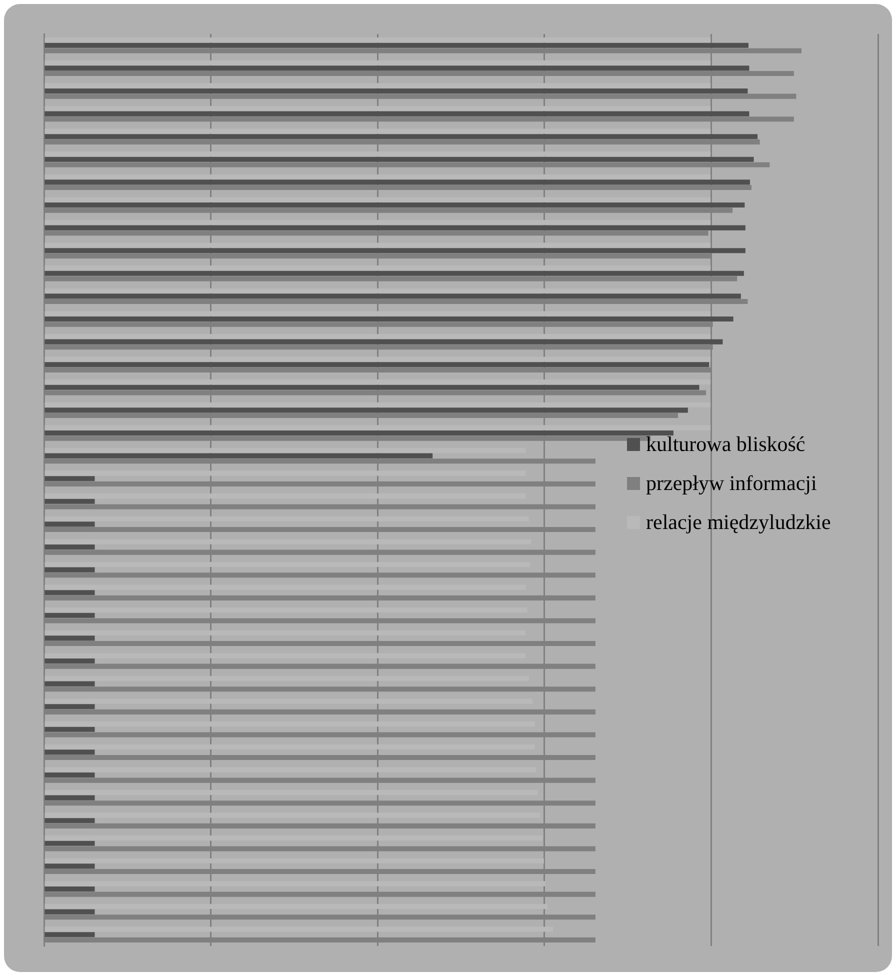  I want to click on legend-label: kulturowa bliskość, so click(726, 444).